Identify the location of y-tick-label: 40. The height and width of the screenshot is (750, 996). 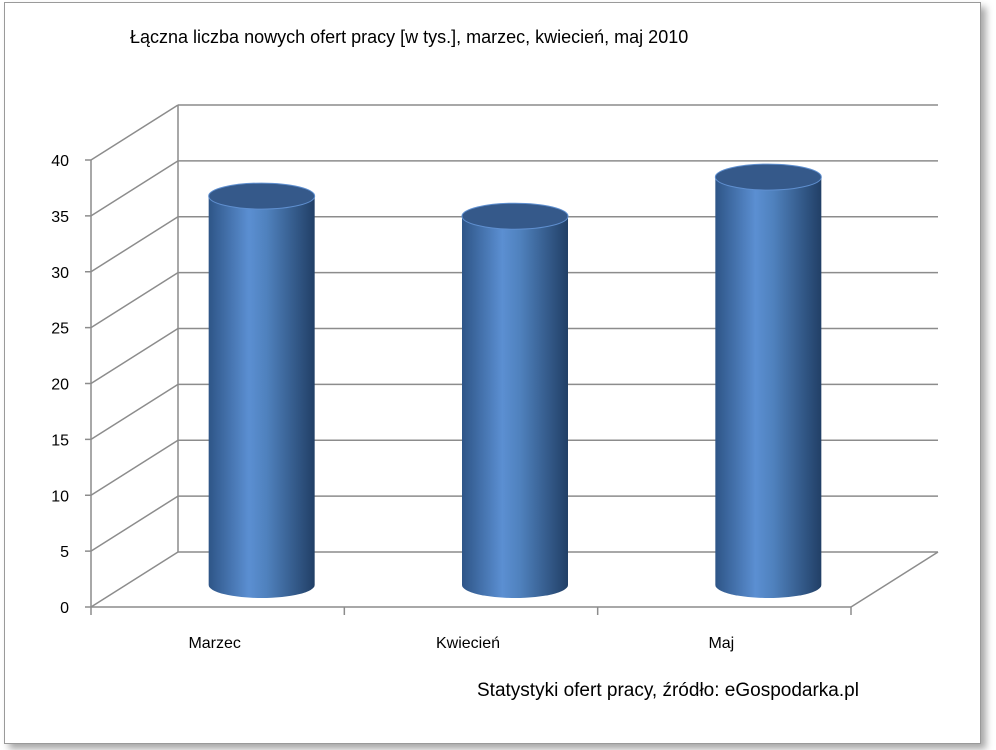
(60, 161).